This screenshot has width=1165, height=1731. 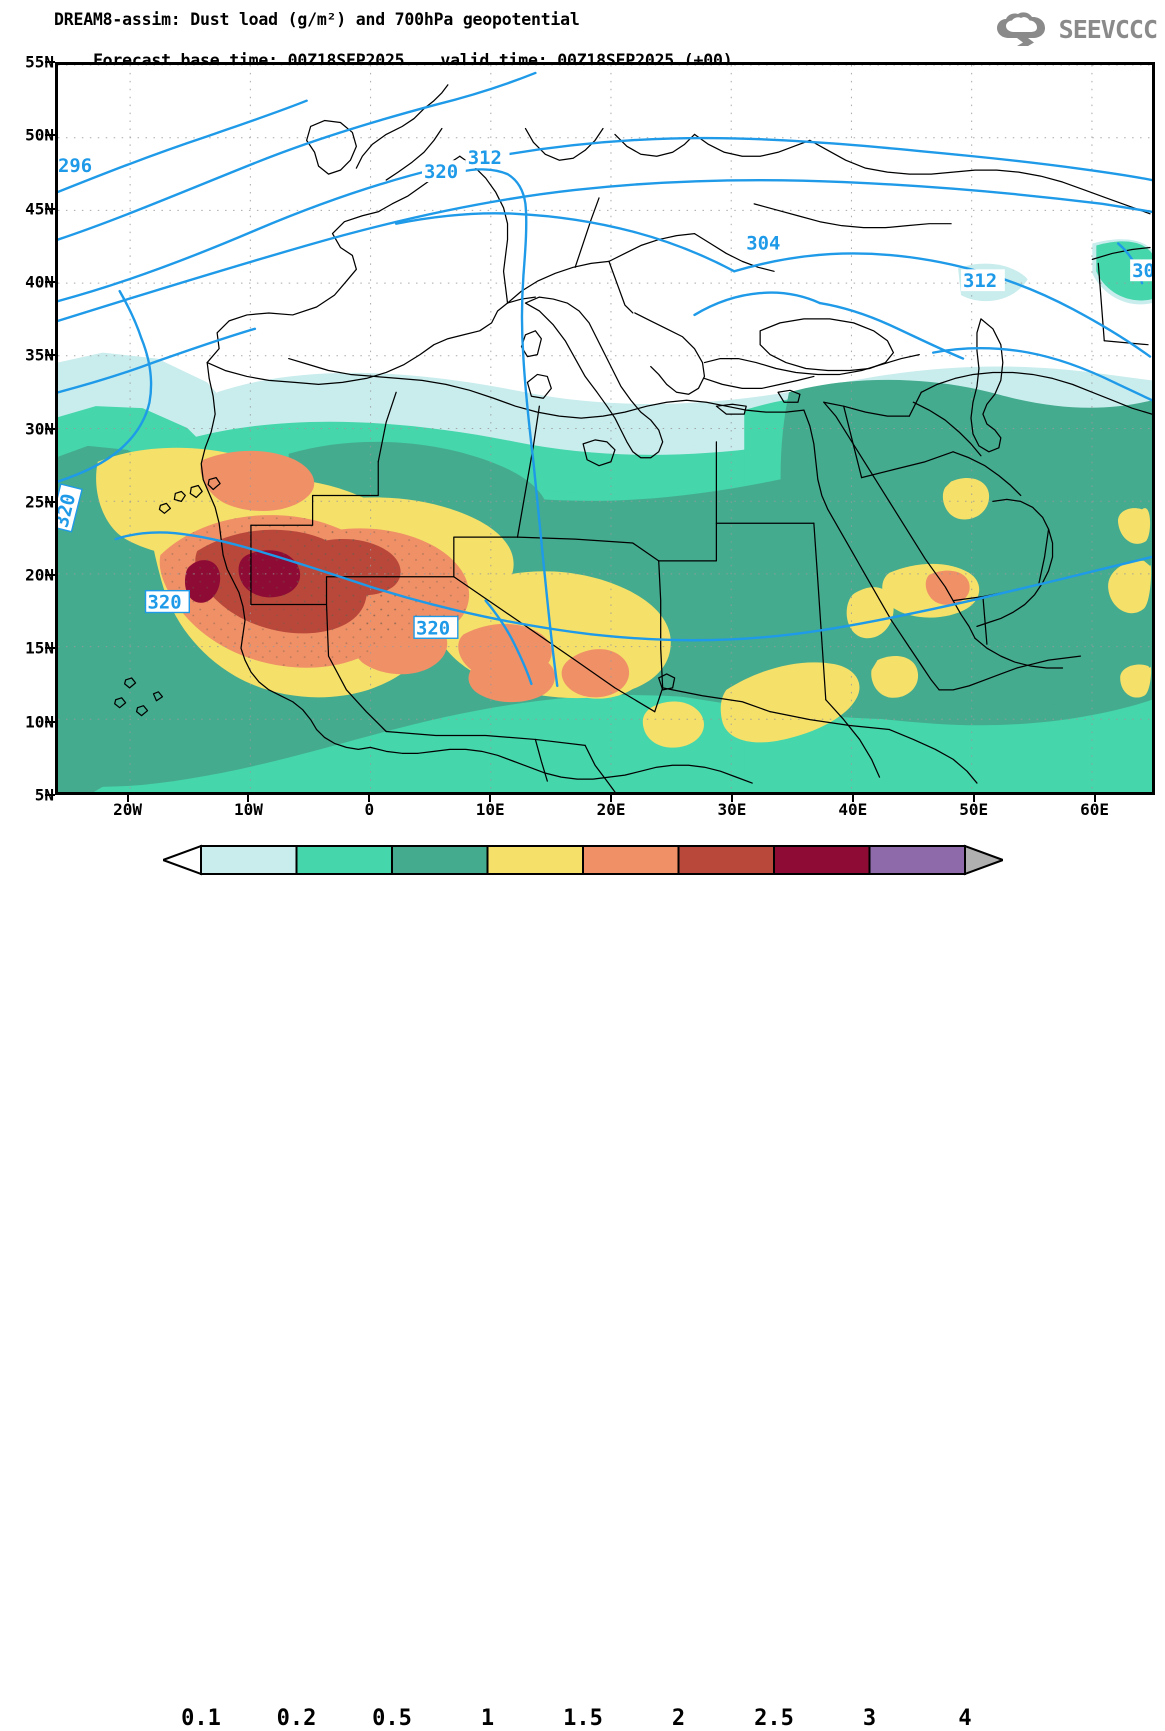 What do you see at coordinates (678, 1718) in the screenshot?
I see `colorbar-tick-label: 2` at bounding box center [678, 1718].